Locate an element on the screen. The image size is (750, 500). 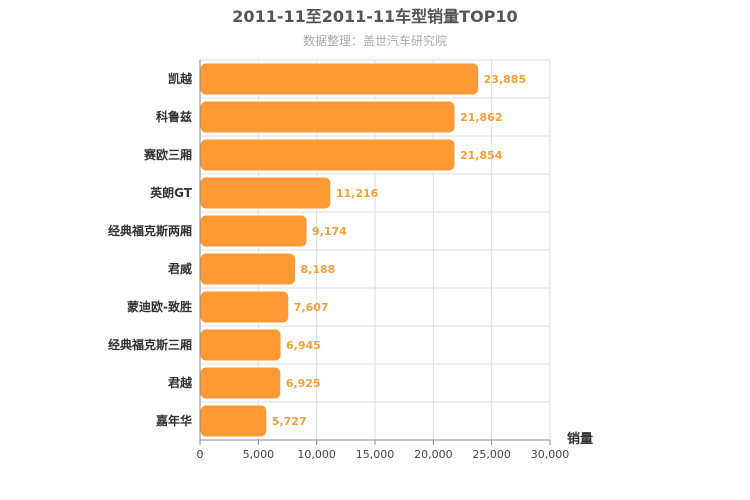
category-label: 君越 is located at coordinates (180, 382).